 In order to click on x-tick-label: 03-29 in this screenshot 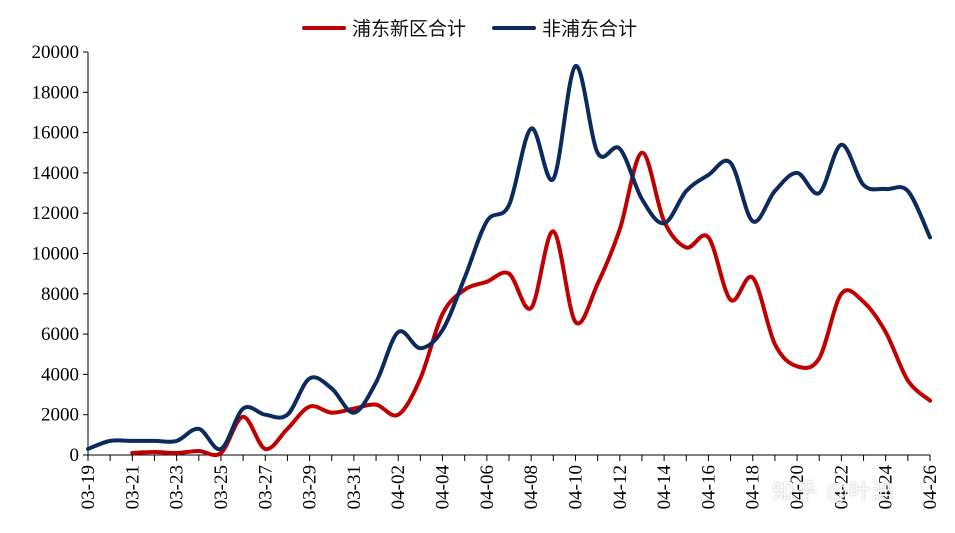, I will do `click(310, 487)`.